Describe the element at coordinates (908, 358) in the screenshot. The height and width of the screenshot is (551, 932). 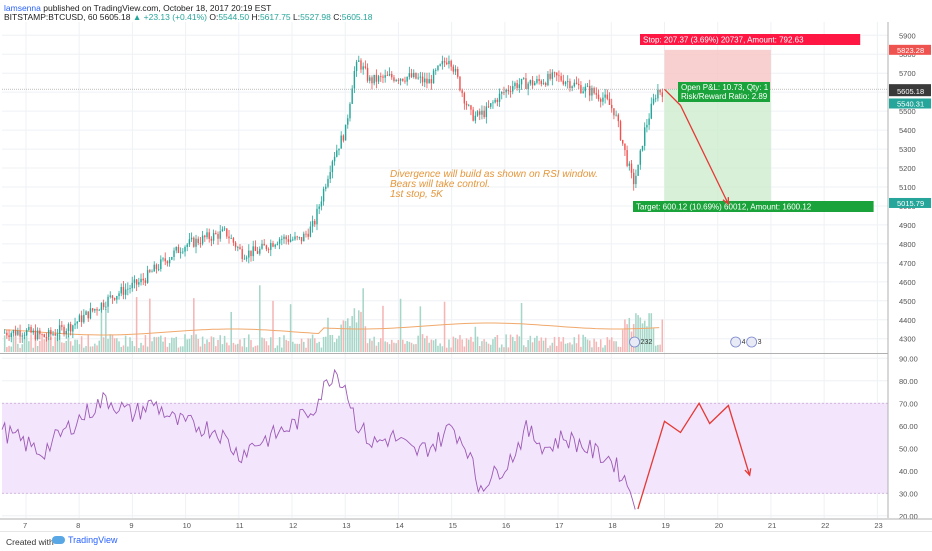
I see `rsi-tick-label: 90.00` at that location.